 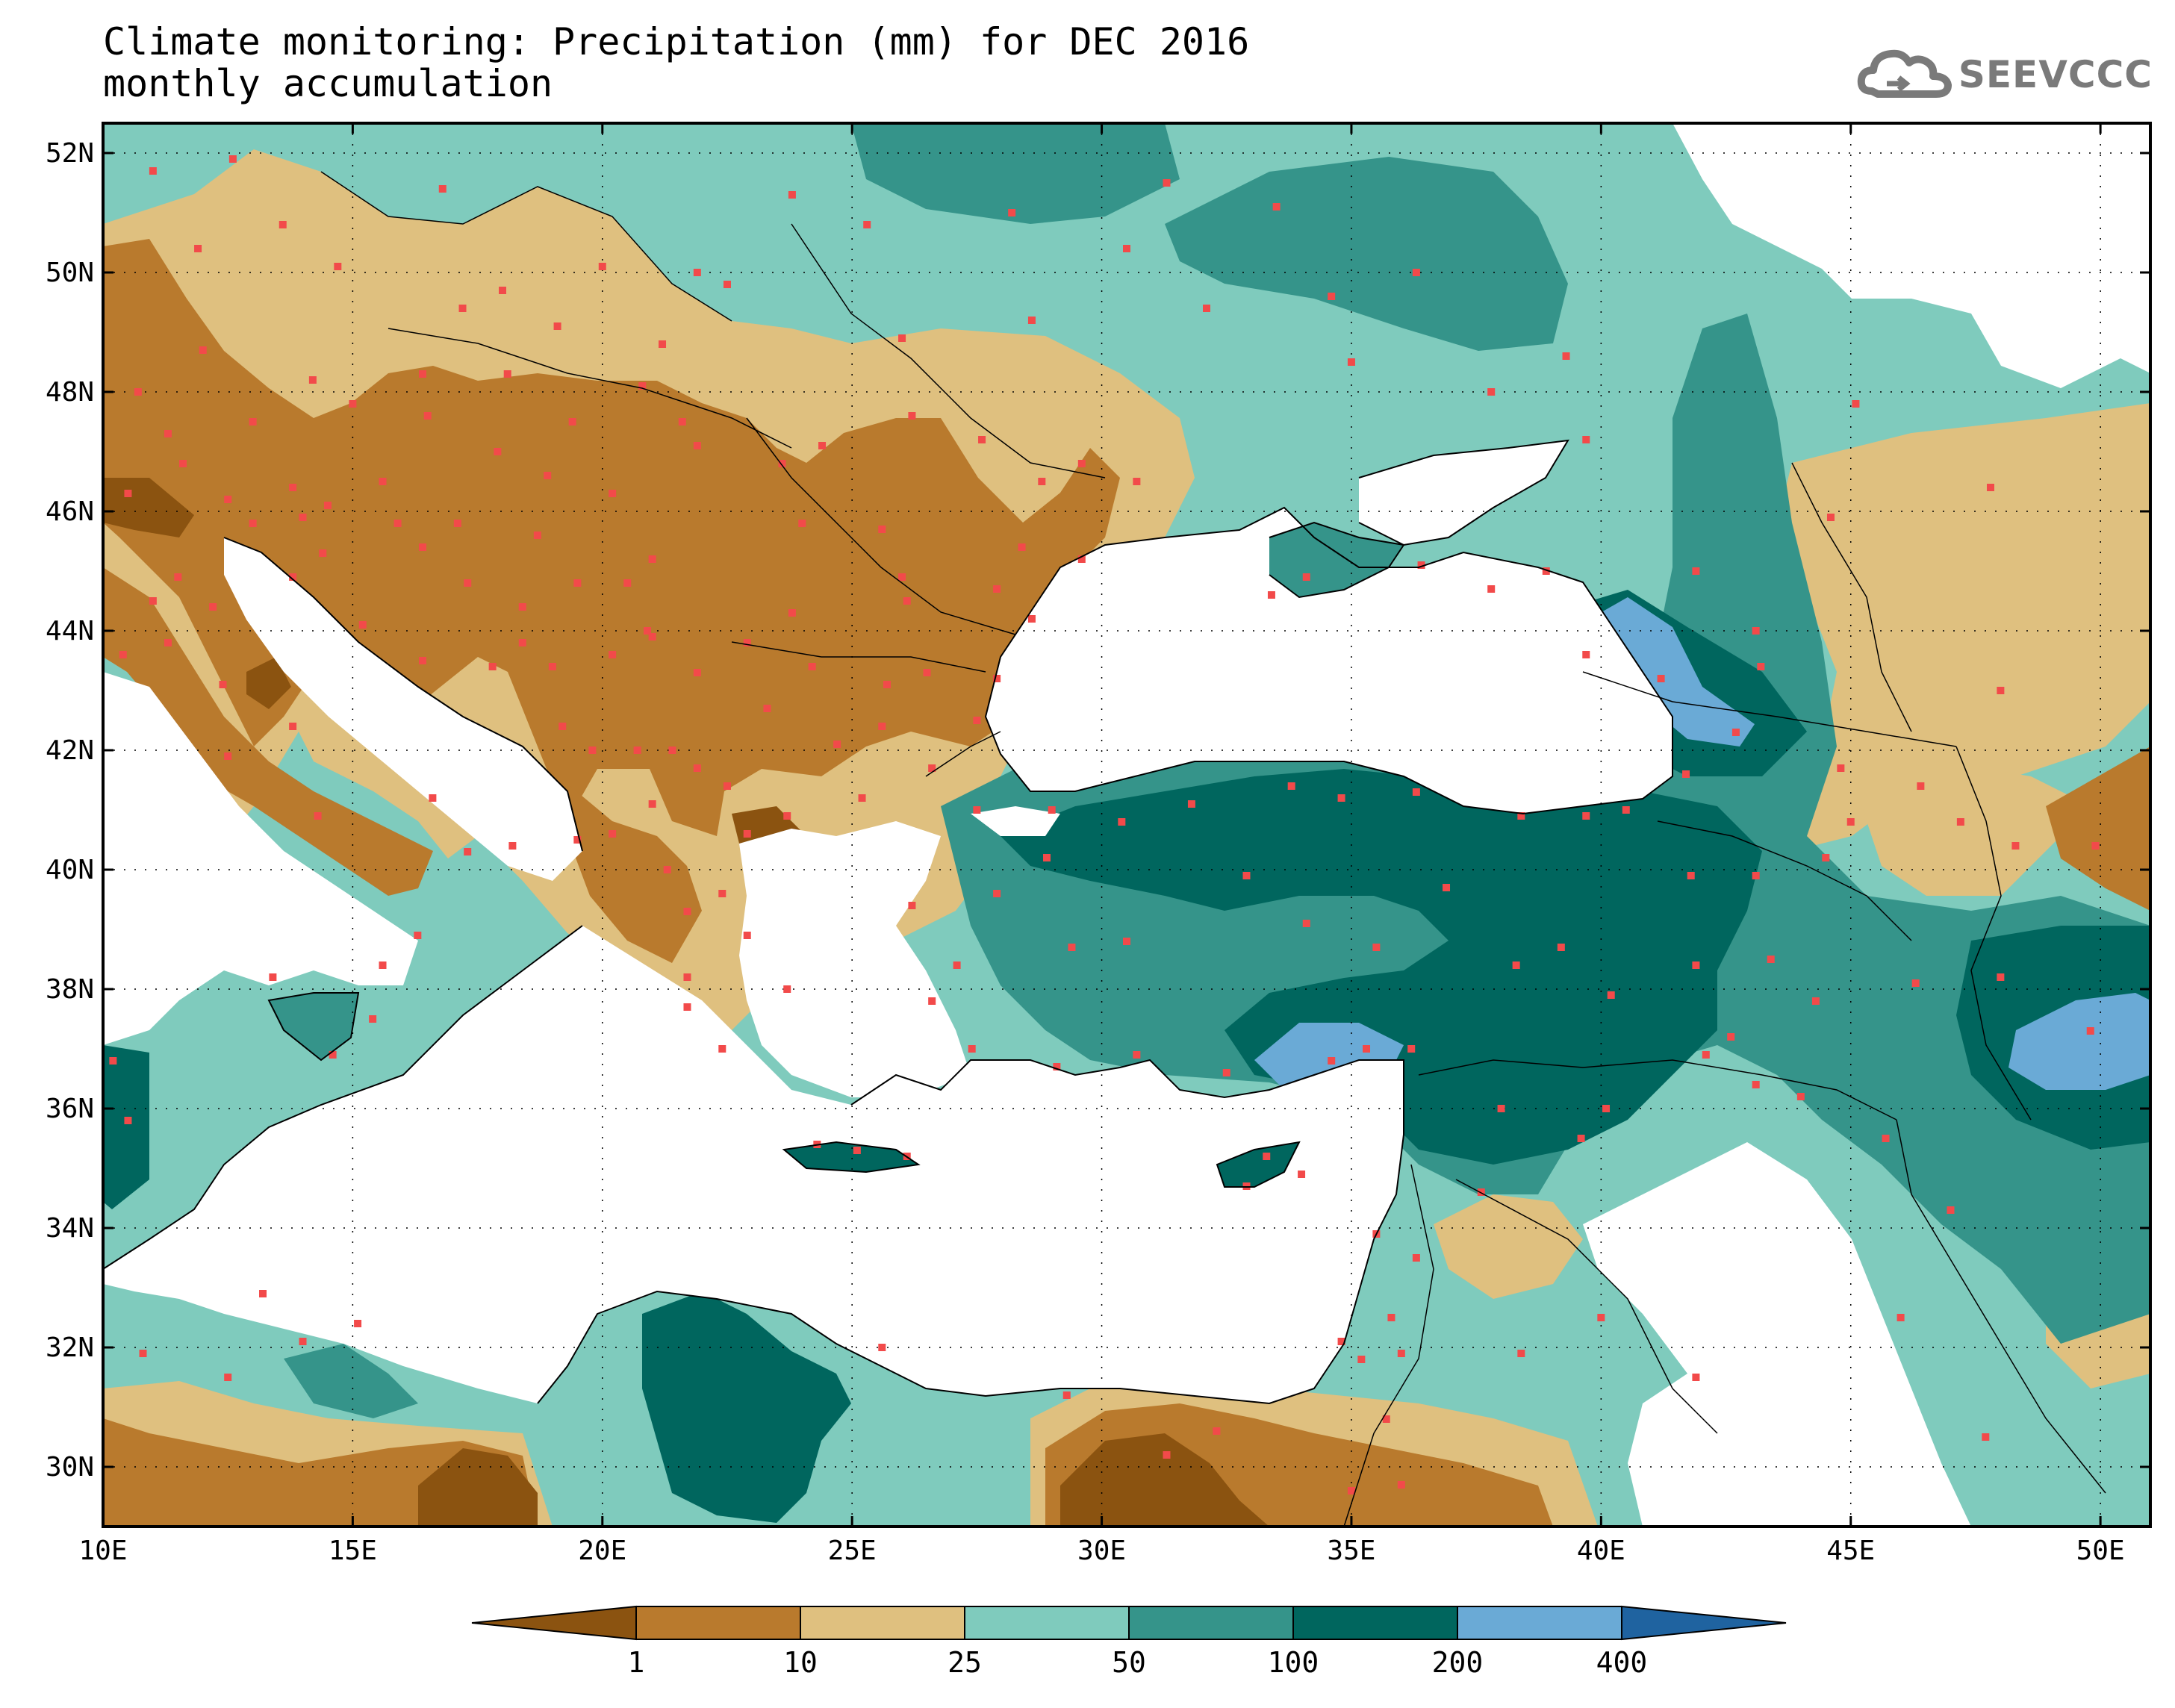 What do you see at coordinates (102, 1551) in the screenshot?
I see `lon-tick-label: 10E` at bounding box center [102, 1551].